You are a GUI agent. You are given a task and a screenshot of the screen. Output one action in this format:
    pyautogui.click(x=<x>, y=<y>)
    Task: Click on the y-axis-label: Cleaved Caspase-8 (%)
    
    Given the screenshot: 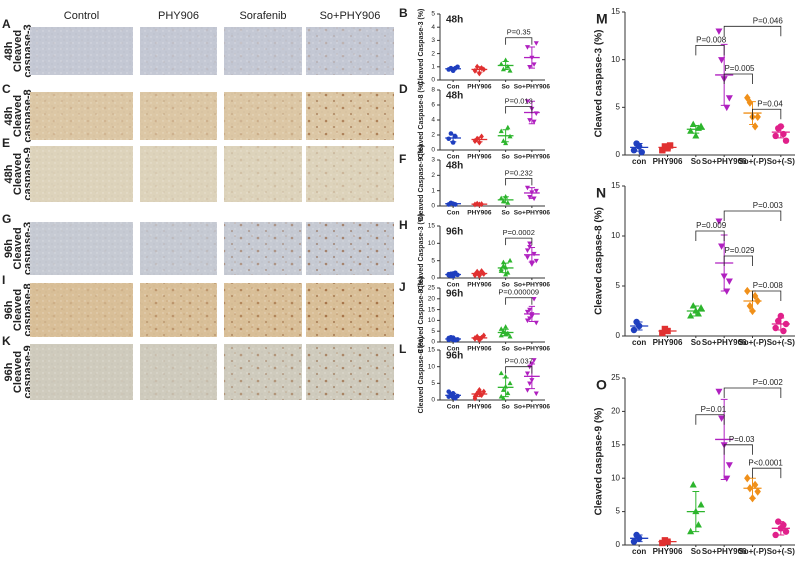 What is the action you would take?
    pyautogui.click(x=421, y=120)
    